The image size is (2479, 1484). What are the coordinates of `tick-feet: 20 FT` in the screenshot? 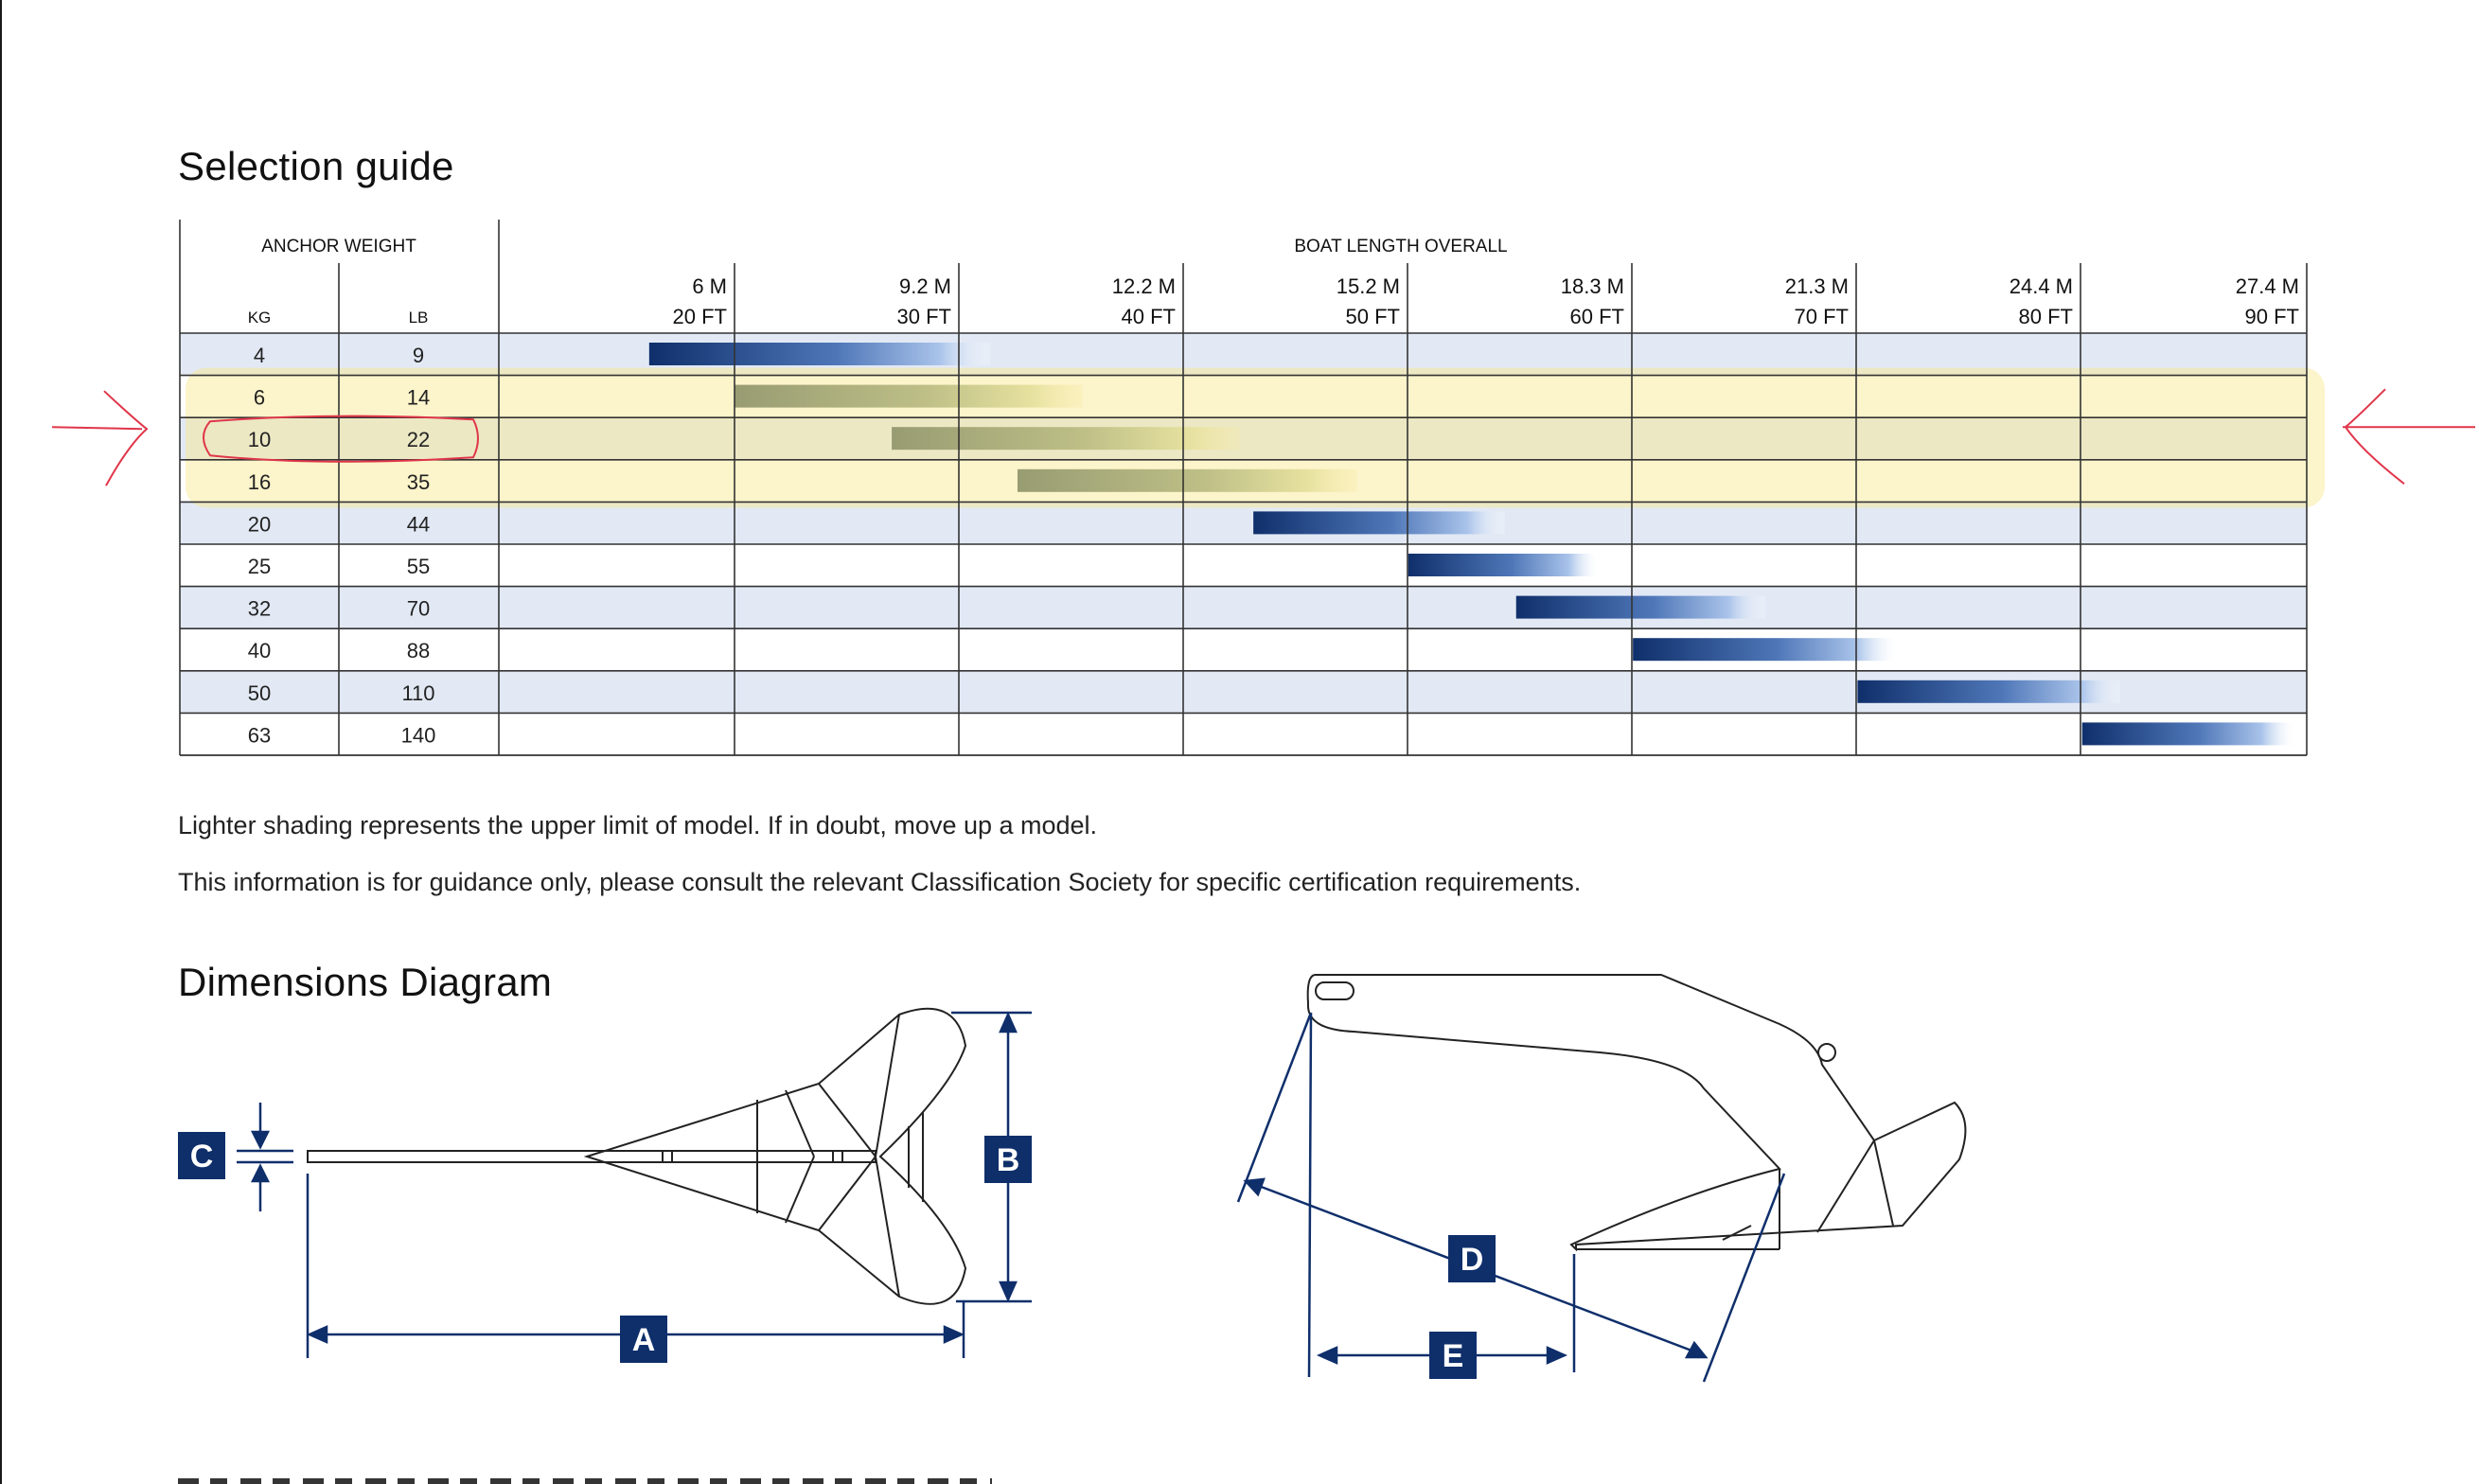 It's located at (700, 316).